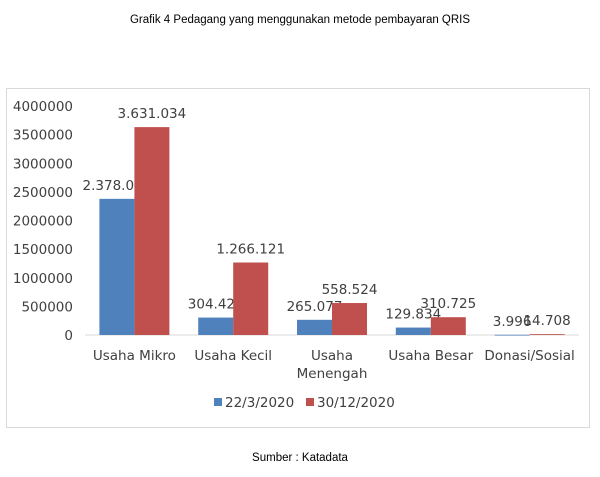  Describe the element at coordinates (47, 307) in the screenshot. I see `y-tick-label: 500000` at that location.